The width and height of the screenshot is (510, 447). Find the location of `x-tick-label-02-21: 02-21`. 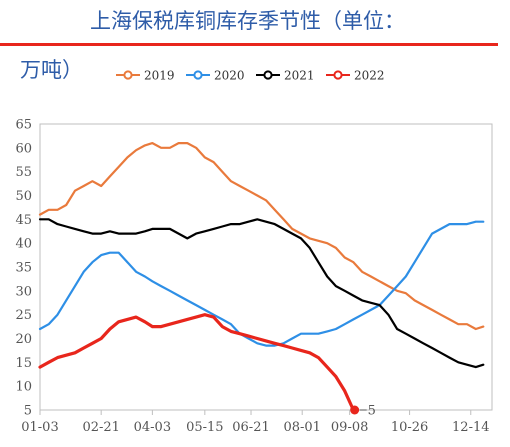

x-tick-label-02-21: 02-21 is located at coordinates (100, 427).